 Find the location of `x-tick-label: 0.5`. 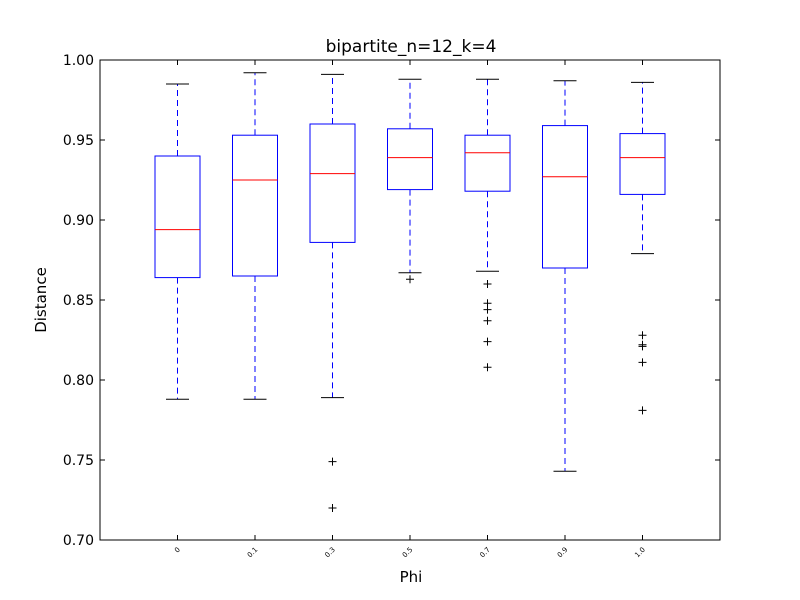

x-tick-label: 0.5 is located at coordinates (408, 553).